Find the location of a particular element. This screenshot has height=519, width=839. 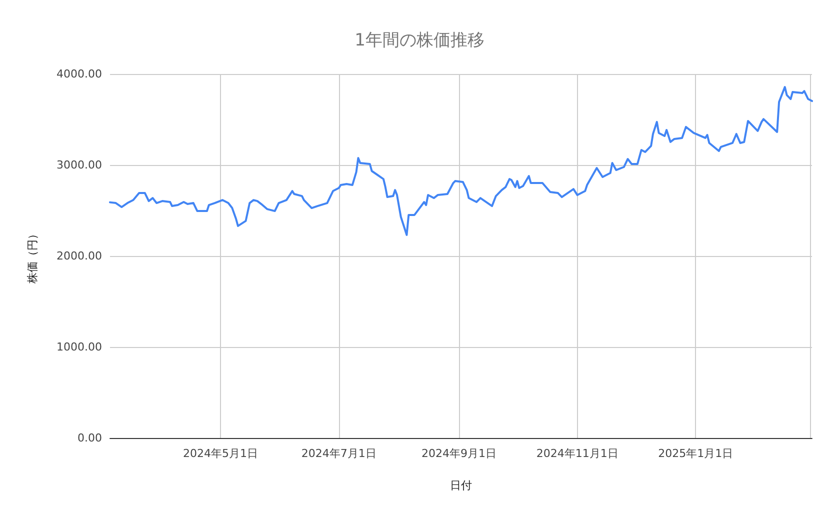

y-tick-label: 3000.00 is located at coordinates (79, 165).